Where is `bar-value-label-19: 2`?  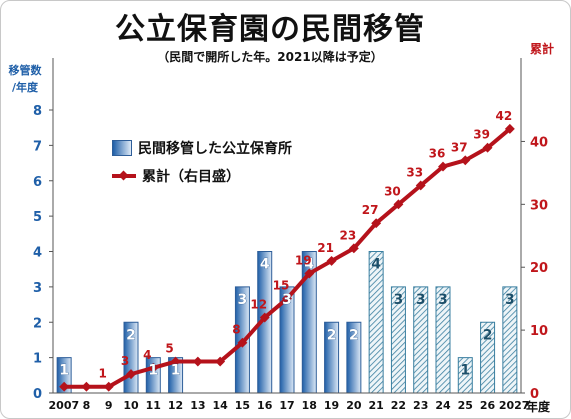 bar-value-label-19: 2 is located at coordinates (332, 335).